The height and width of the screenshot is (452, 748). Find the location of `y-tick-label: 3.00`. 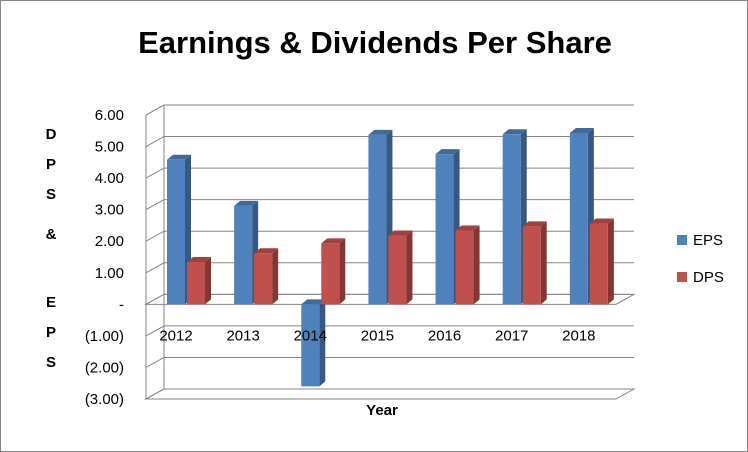

y-tick-label: 3.00 is located at coordinates (109, 210).